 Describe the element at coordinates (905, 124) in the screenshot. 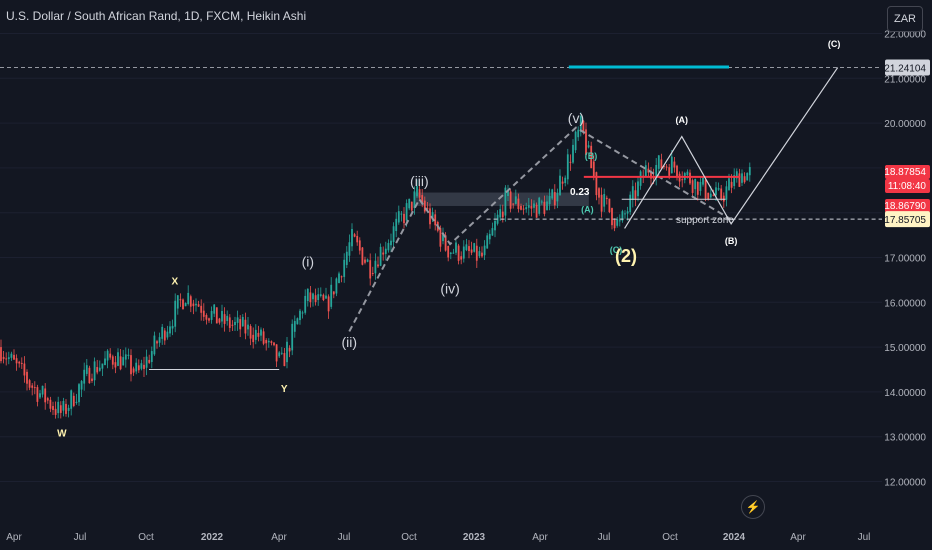

I see `price-tick-label: 20.00000` at that location.